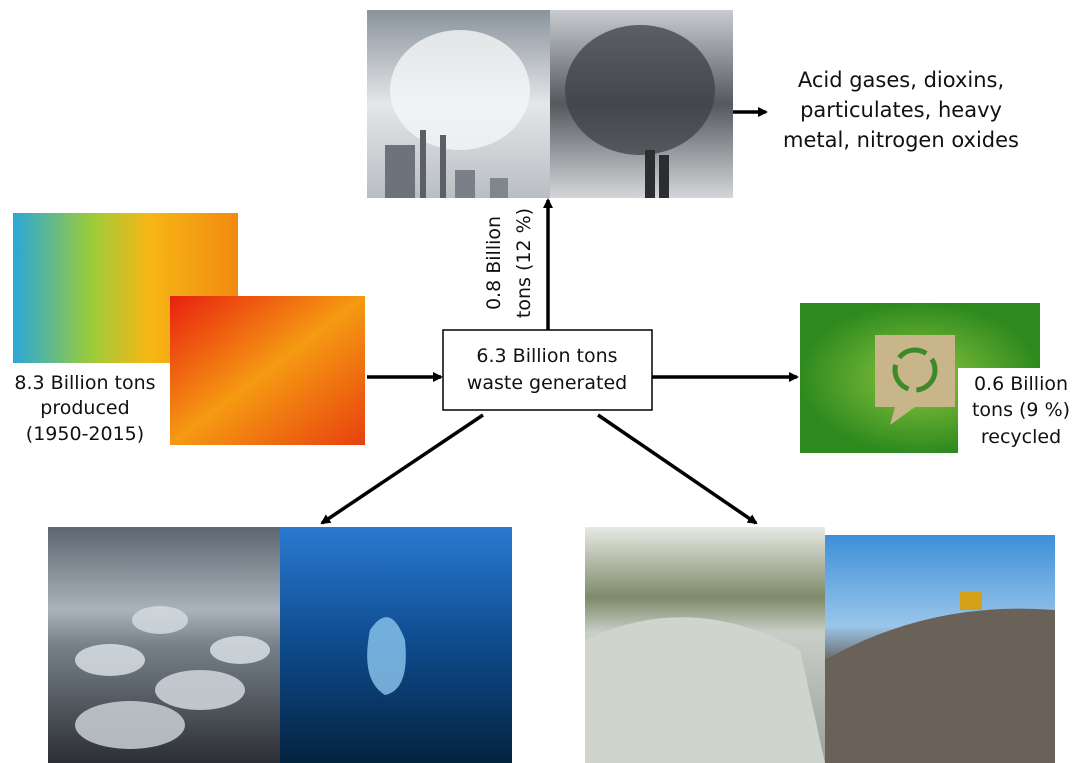 Image resolution: width=1085 pixels, height=763 pixels. Describe the element at coordinates (820, 645) in the screenshot. I see `landfill-photo` at that location.